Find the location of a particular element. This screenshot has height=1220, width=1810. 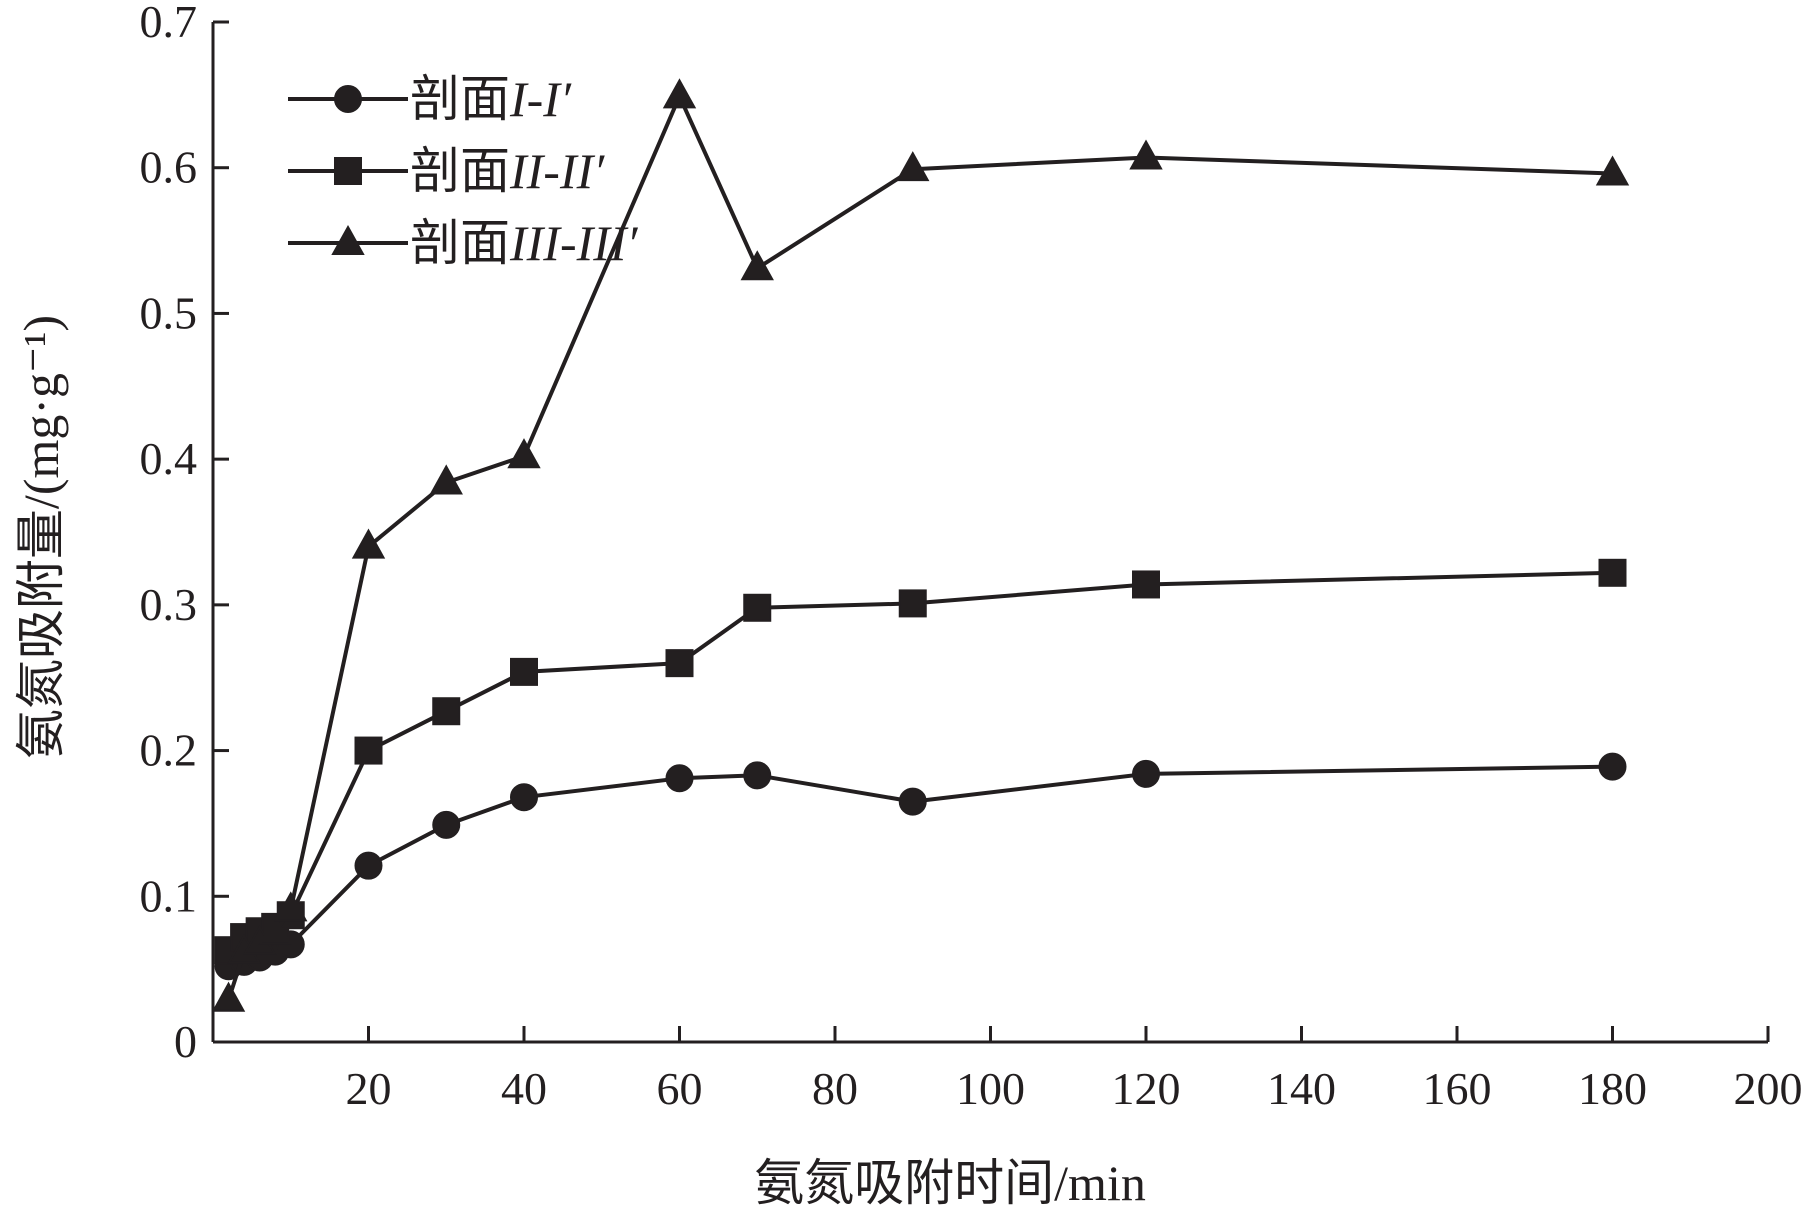

legend-marker-circle is located at coordinates (348, 99).